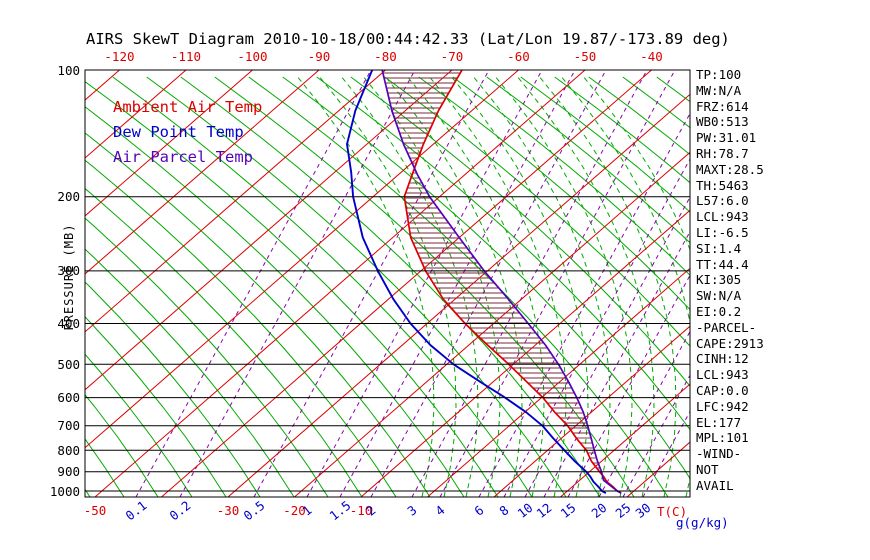 The height and width of the screenshot is (560, 870). I want to click on stat-line-15: EI:0.2, so click(719, 311).